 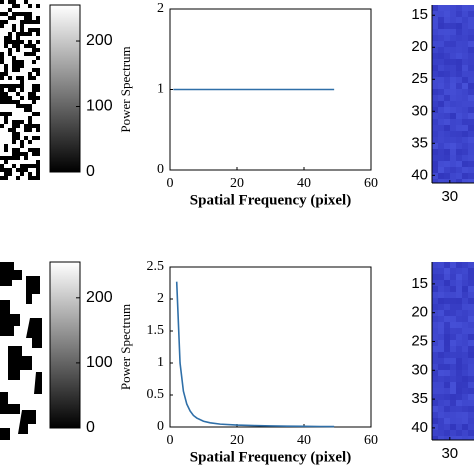 I want to click on x-tick-label: 60, so click(x=371, y=183).